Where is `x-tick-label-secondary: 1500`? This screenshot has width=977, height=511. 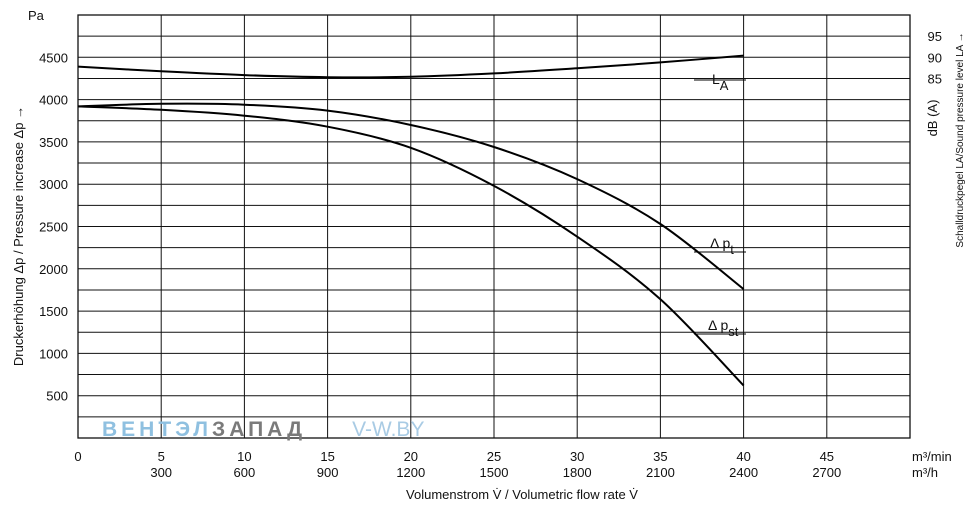
x-tick-label-secondary: 1500 is located at coordinates (494, 472).